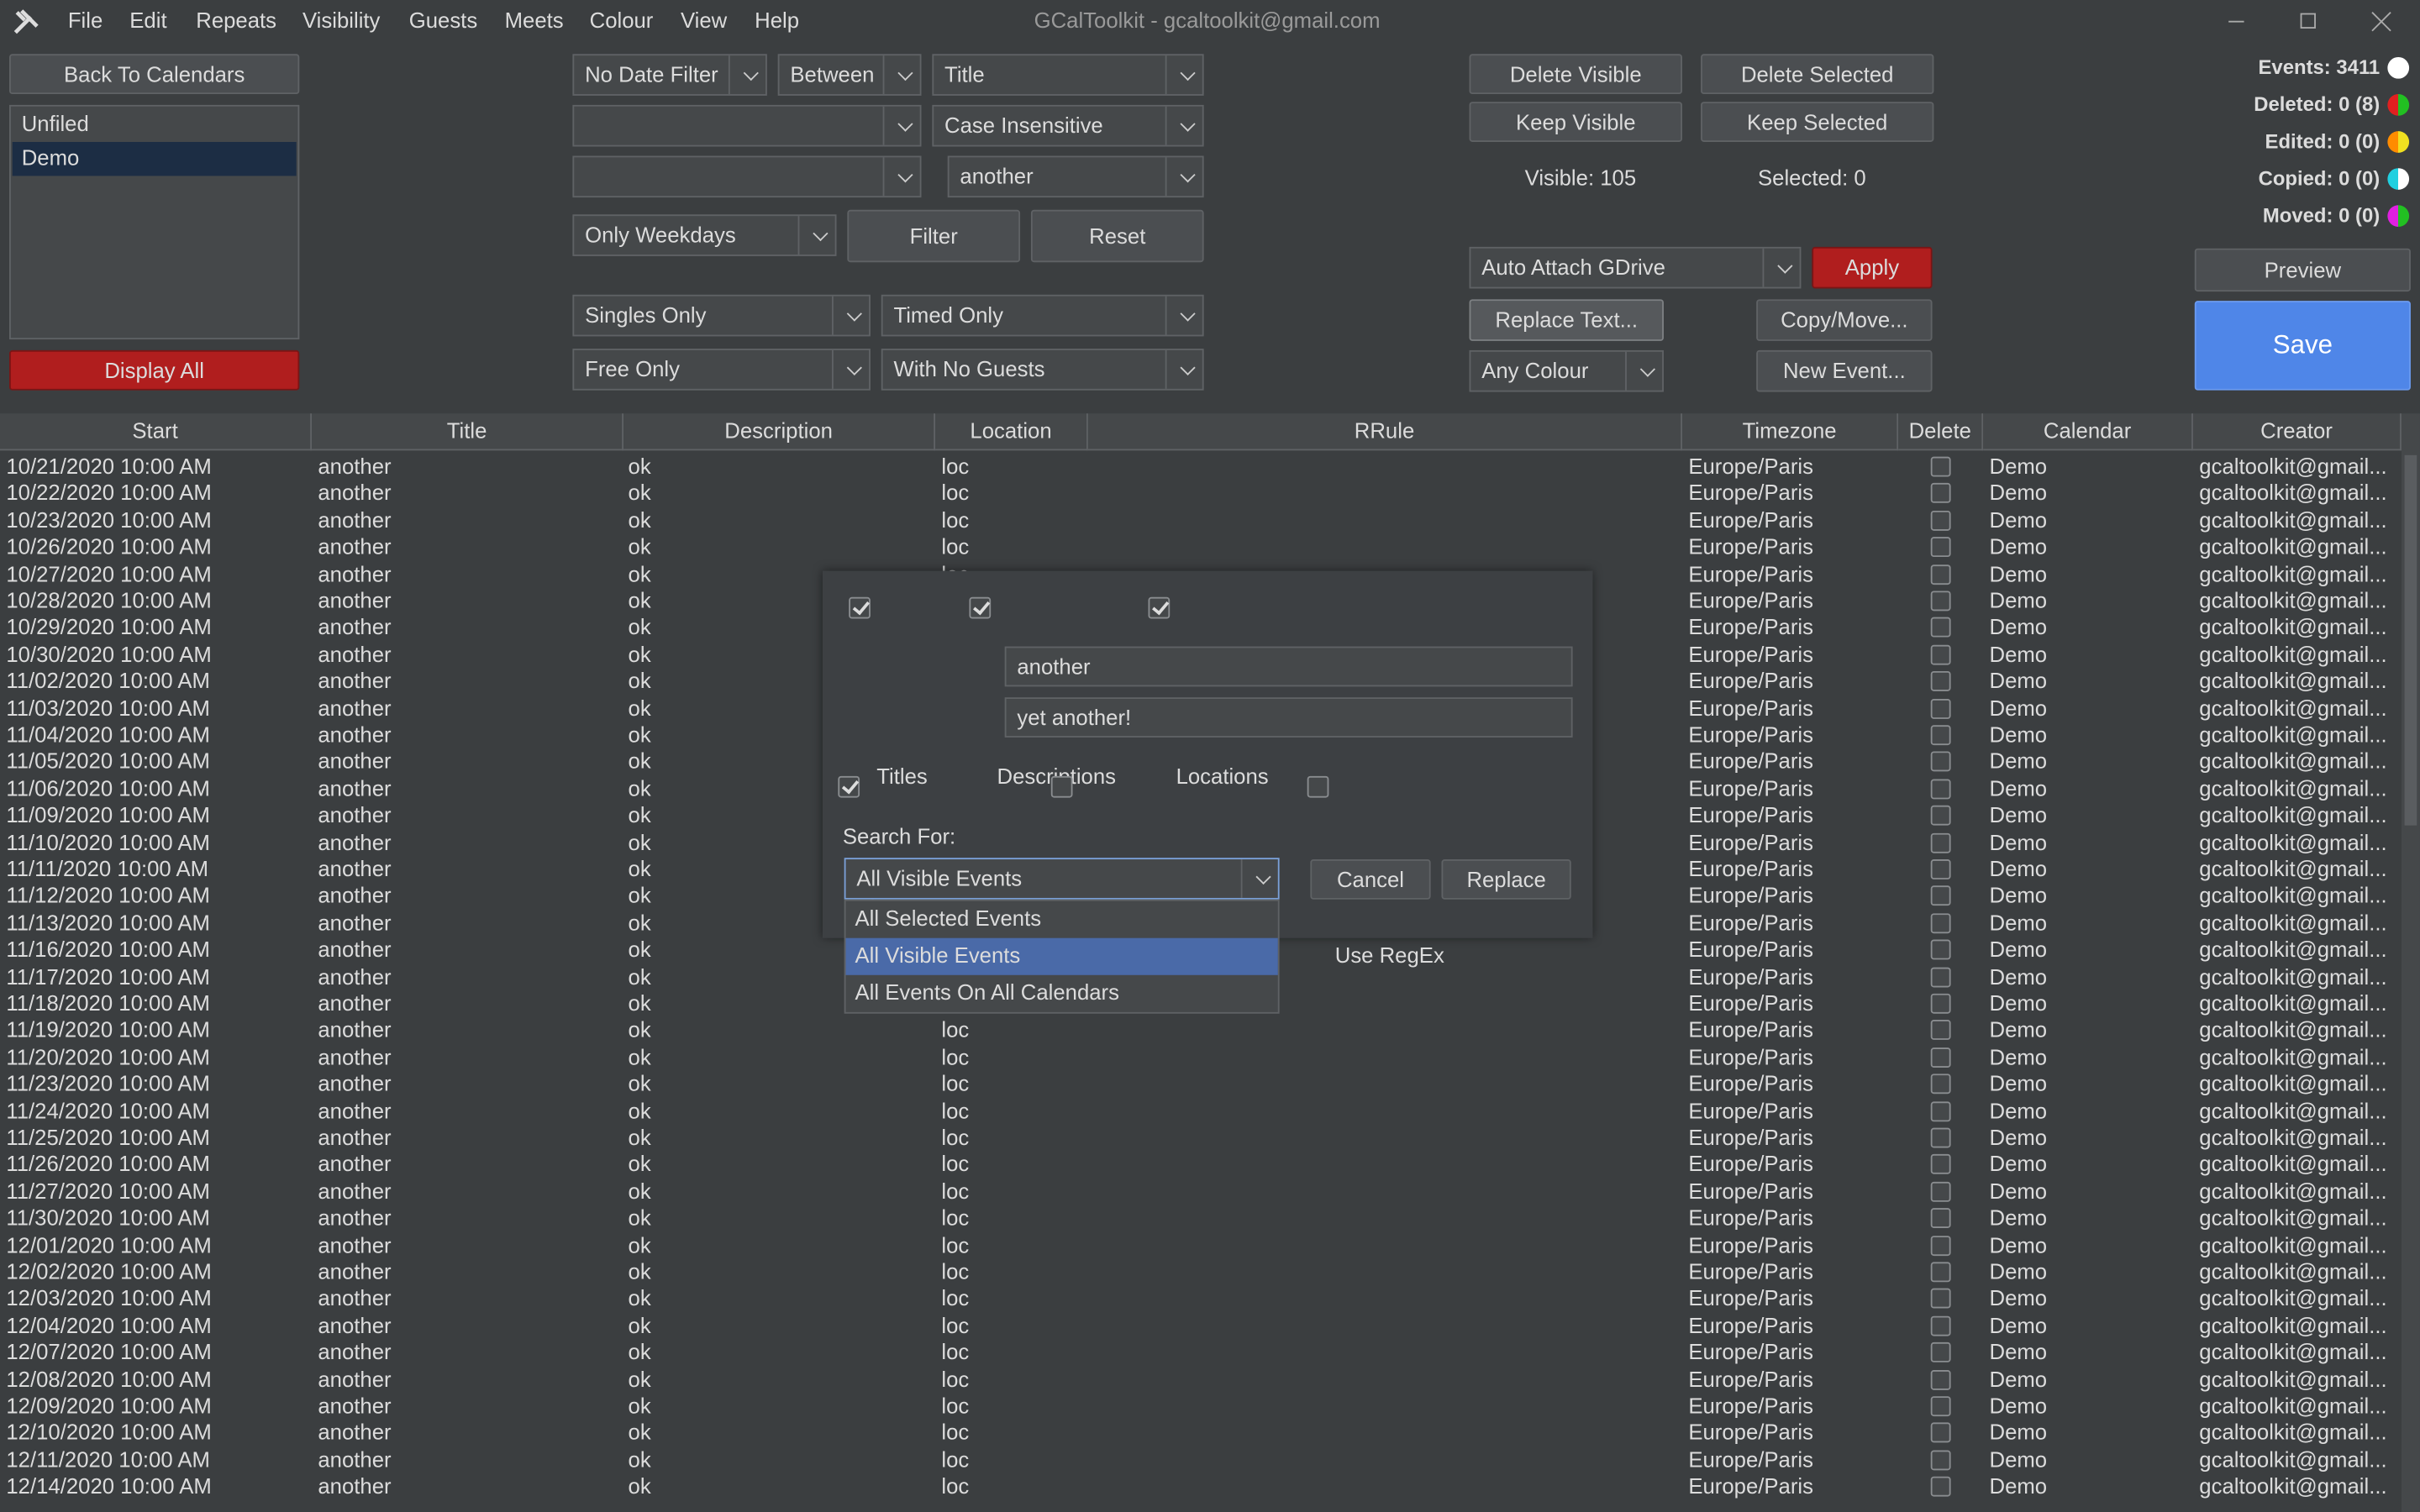  Describe the element at coordinates (1043, 315) in the screenshot. I see `timed: Timed Only` at that location.